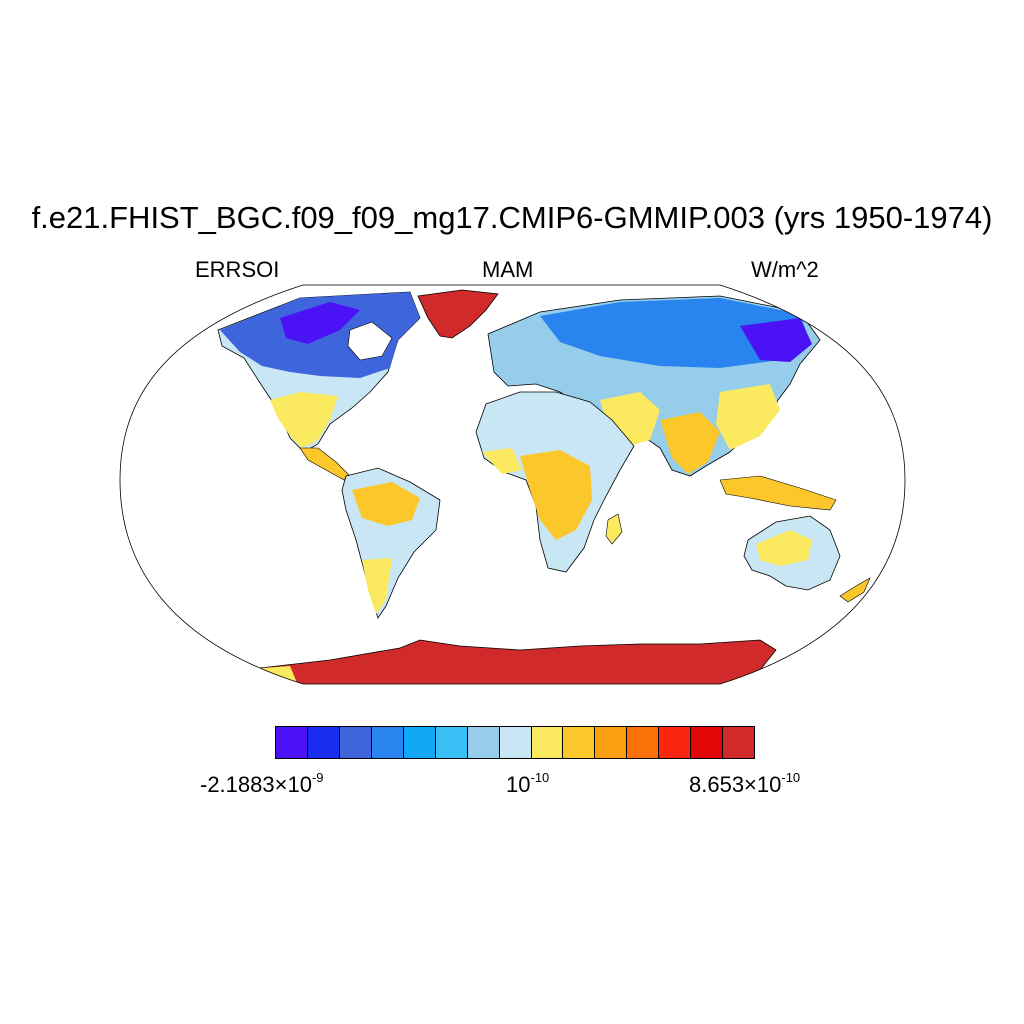 The image size is (1024, 1024). Describe the element at coordinates (776, 340) in the screenshot. I see `siberia-darkblue-region` at that location.